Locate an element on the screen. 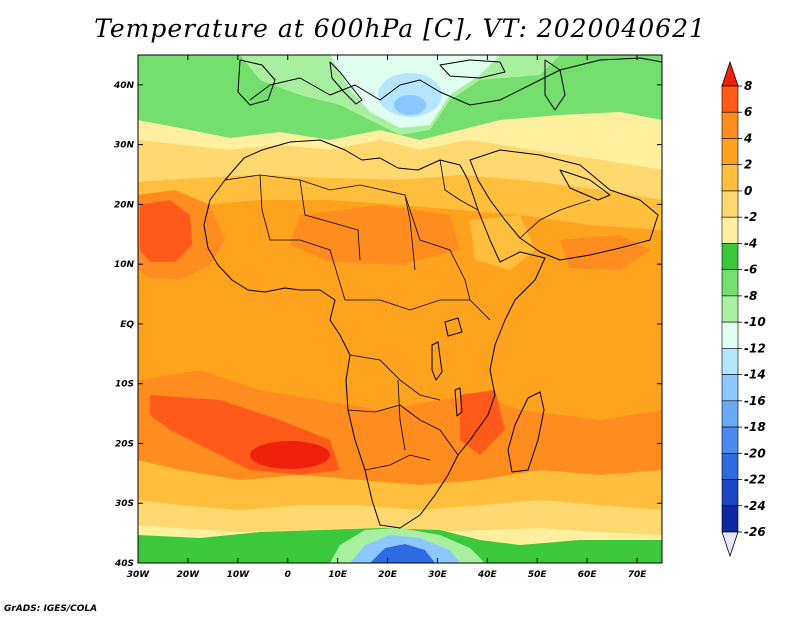  caspian-coastline is located at coordinates (555, 85).